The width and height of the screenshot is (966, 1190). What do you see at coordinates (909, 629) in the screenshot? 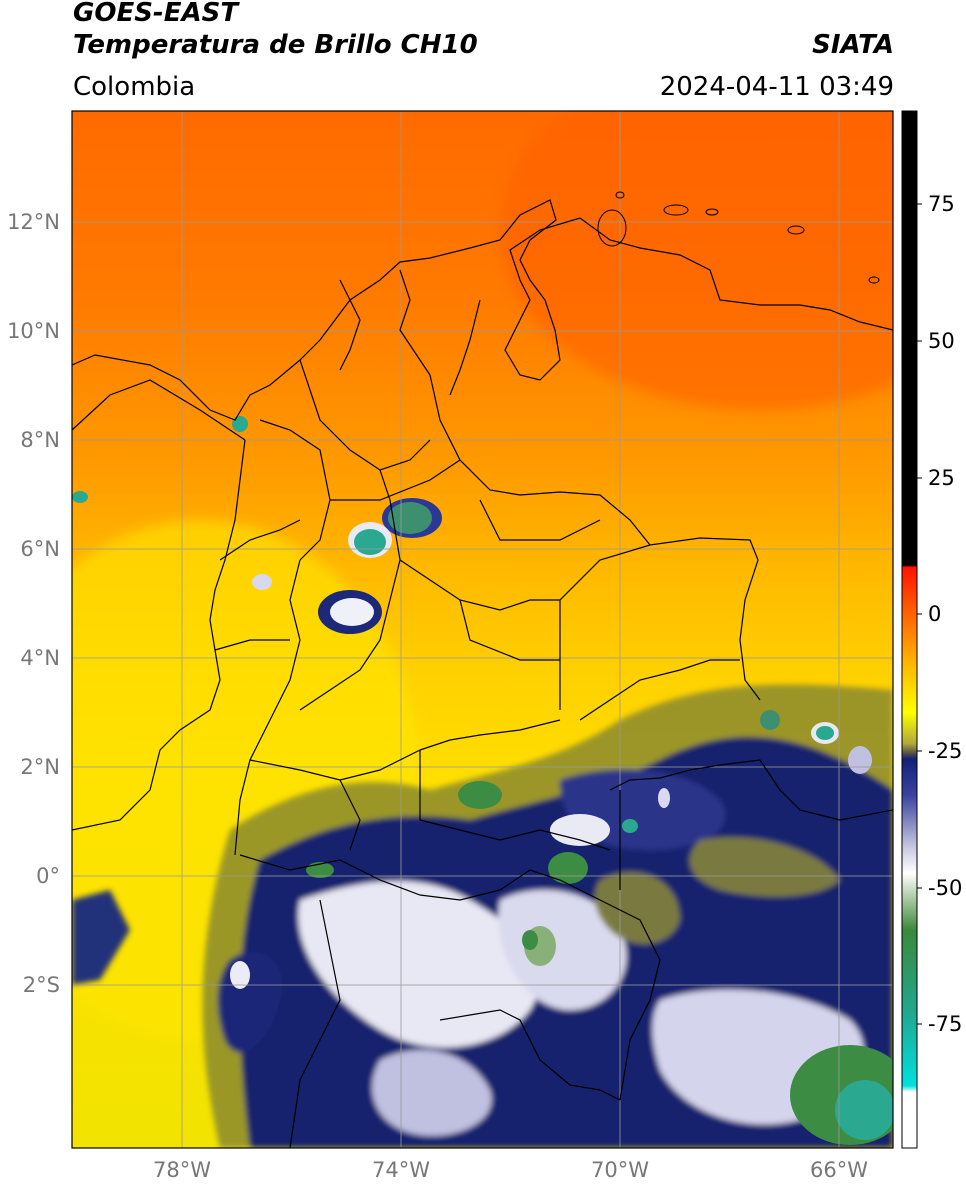
I see `colorbar` at bounding box center [909, 629].